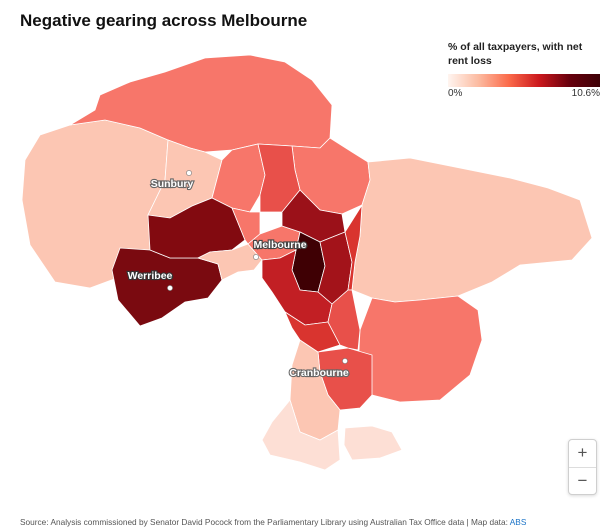  Describe the element at coordinates (196, 228) in the screenshot. I see `region-melton` at that location.